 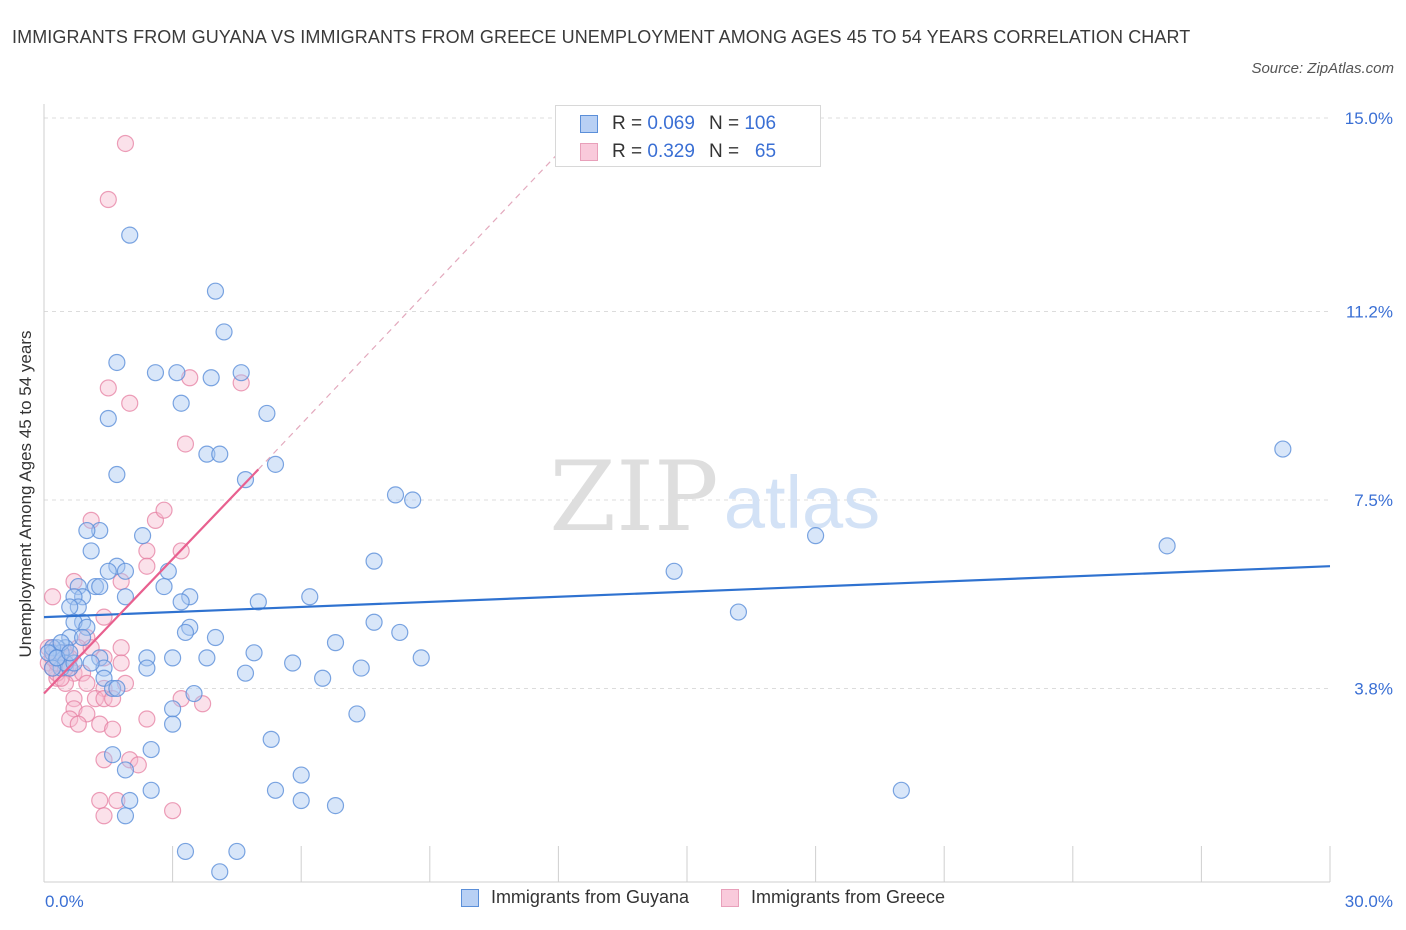 I want to click on correlation-legend: R = 0.069 N = 106 R = 0.329 N = 65, so click(x=688, y=136).